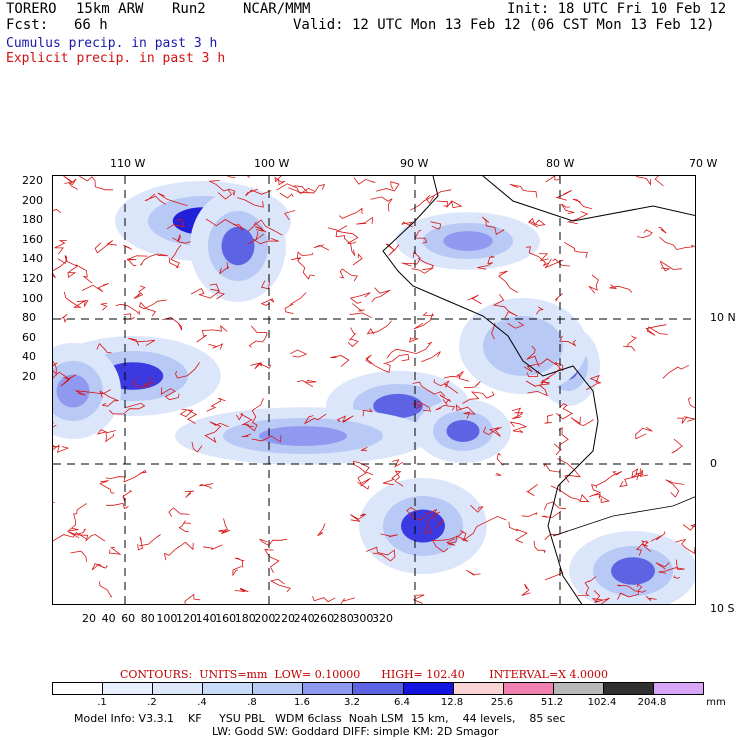  I want to click on forecast-label: Fcst:, so click(27, 25).